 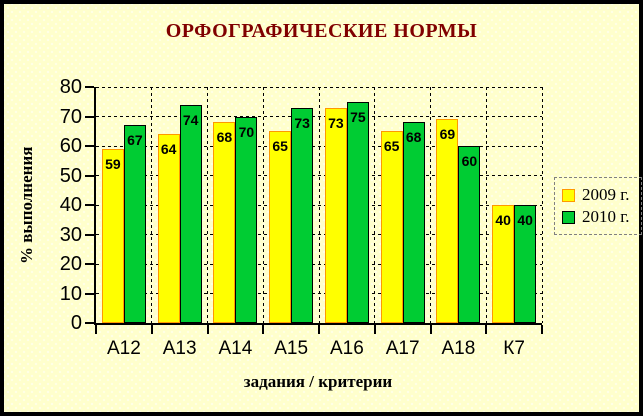 What do you see at coordinates (302, 215) in the screenshot?
I see `bar-2010-А15: 73` at bounding box center [302, 215].